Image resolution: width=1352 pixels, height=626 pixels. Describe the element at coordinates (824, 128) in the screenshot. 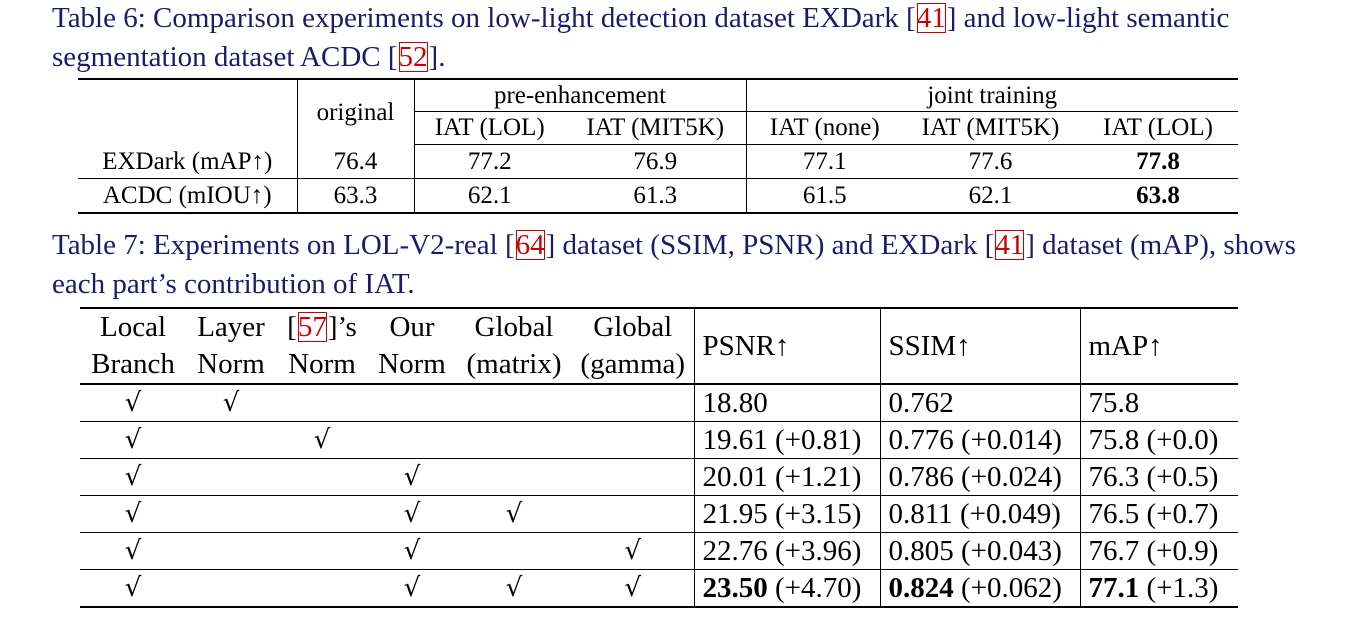

I see `table6-subheader: IAT (none)` at that location.